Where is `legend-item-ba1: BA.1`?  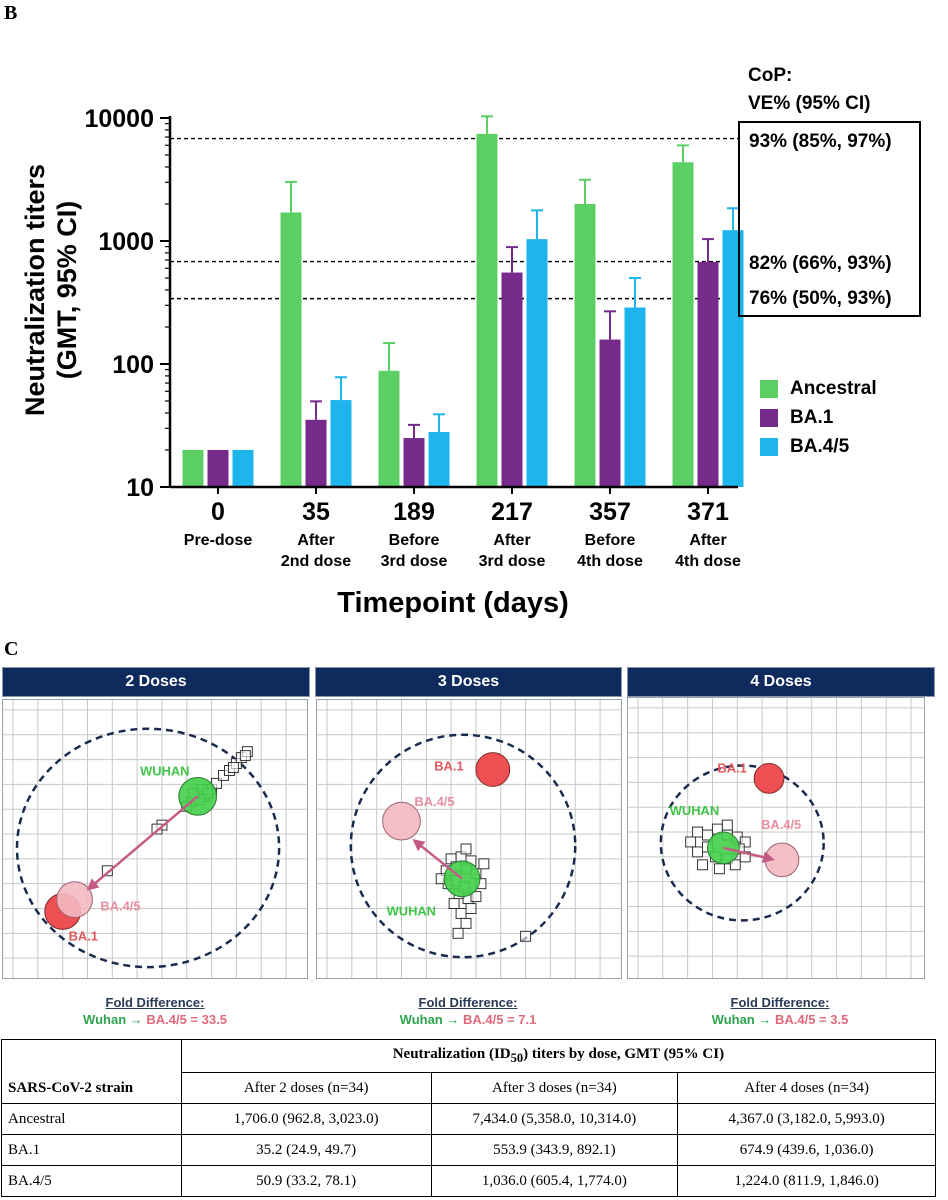 legend-item-ba1: BA.1 is located at coordinates (818, 417).